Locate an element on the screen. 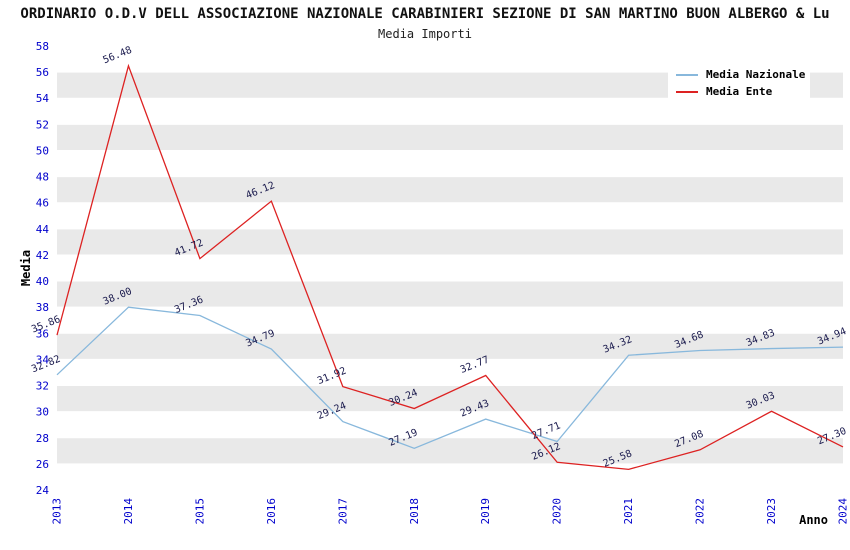 Image resolution: width=850 pixels, height=550 pixels. data-label: 31.92 is located at coordinates (332, 376).